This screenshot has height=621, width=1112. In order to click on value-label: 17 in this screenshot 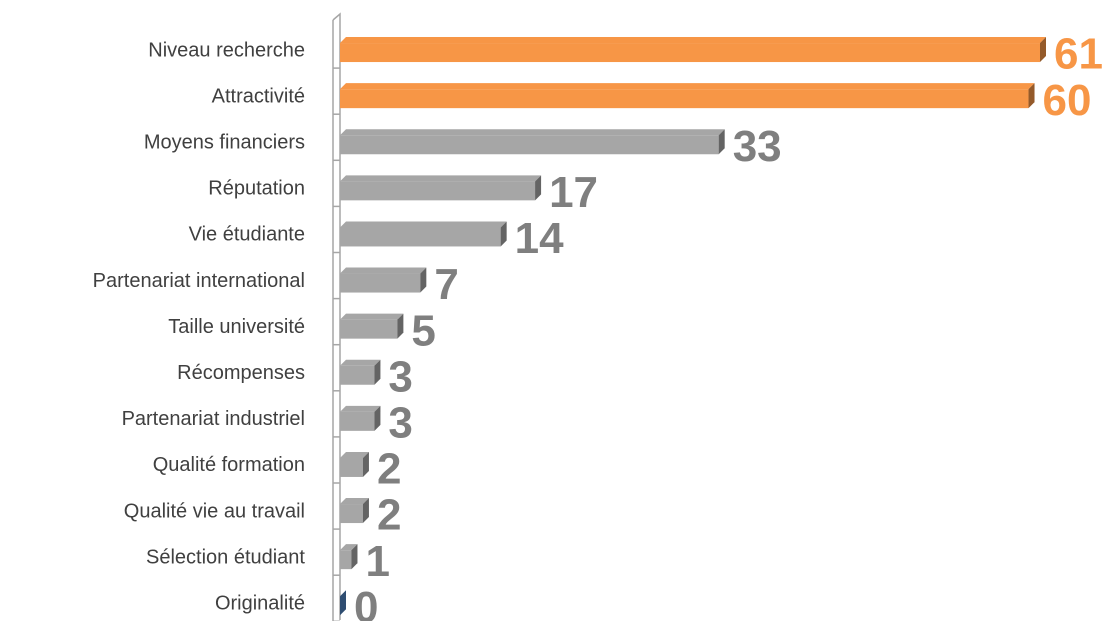, I will do `click(573, 192)`.